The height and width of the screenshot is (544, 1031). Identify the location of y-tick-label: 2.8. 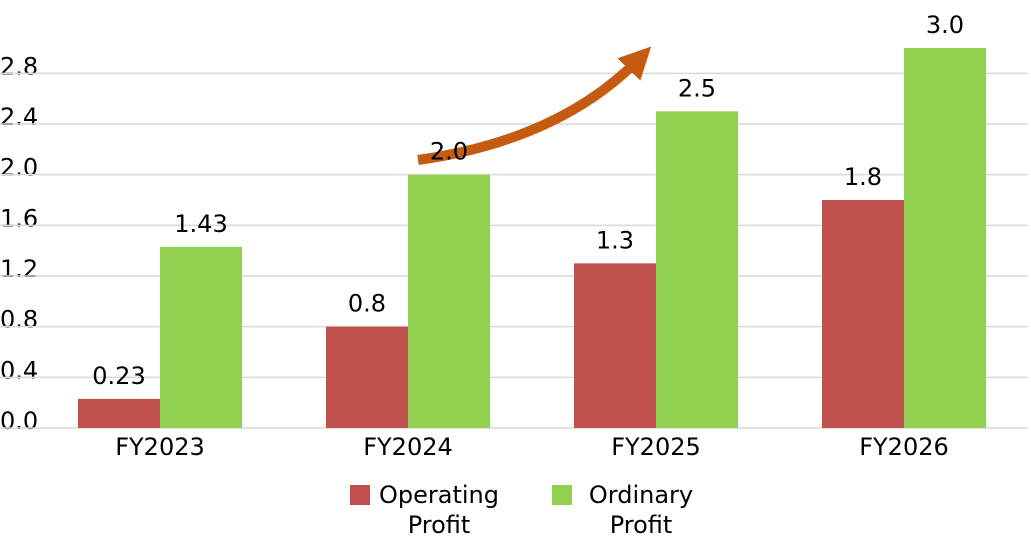
(19, 66).